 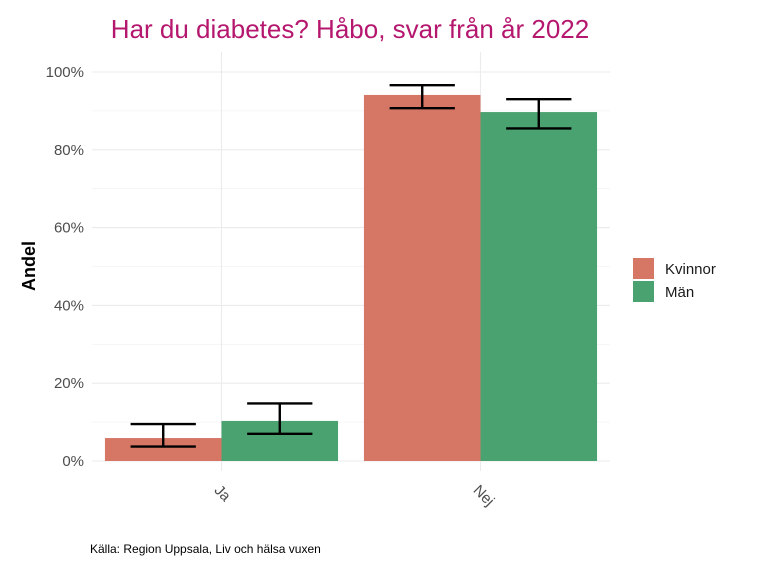 What do you see at coordinates (354, 496) in the screenshot?
I see `x-axis-ticks: Ja Nej` at bounding box center [354, 496].